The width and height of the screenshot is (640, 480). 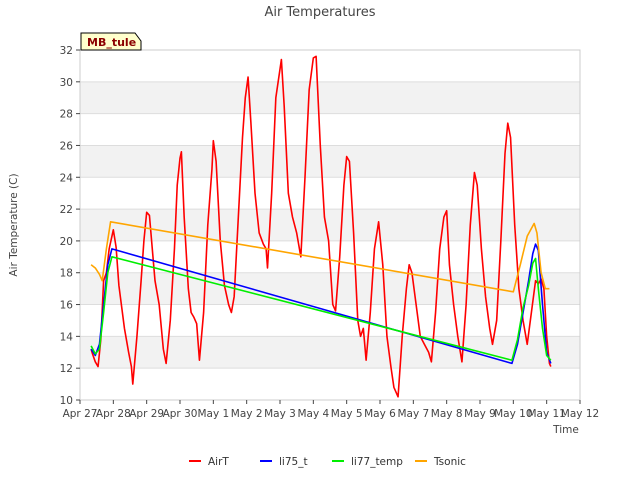 What do you see at coordinates (449, 462) in the screenshot?
I see `legend-label: Tsonic` at bounding box center [449, 462].